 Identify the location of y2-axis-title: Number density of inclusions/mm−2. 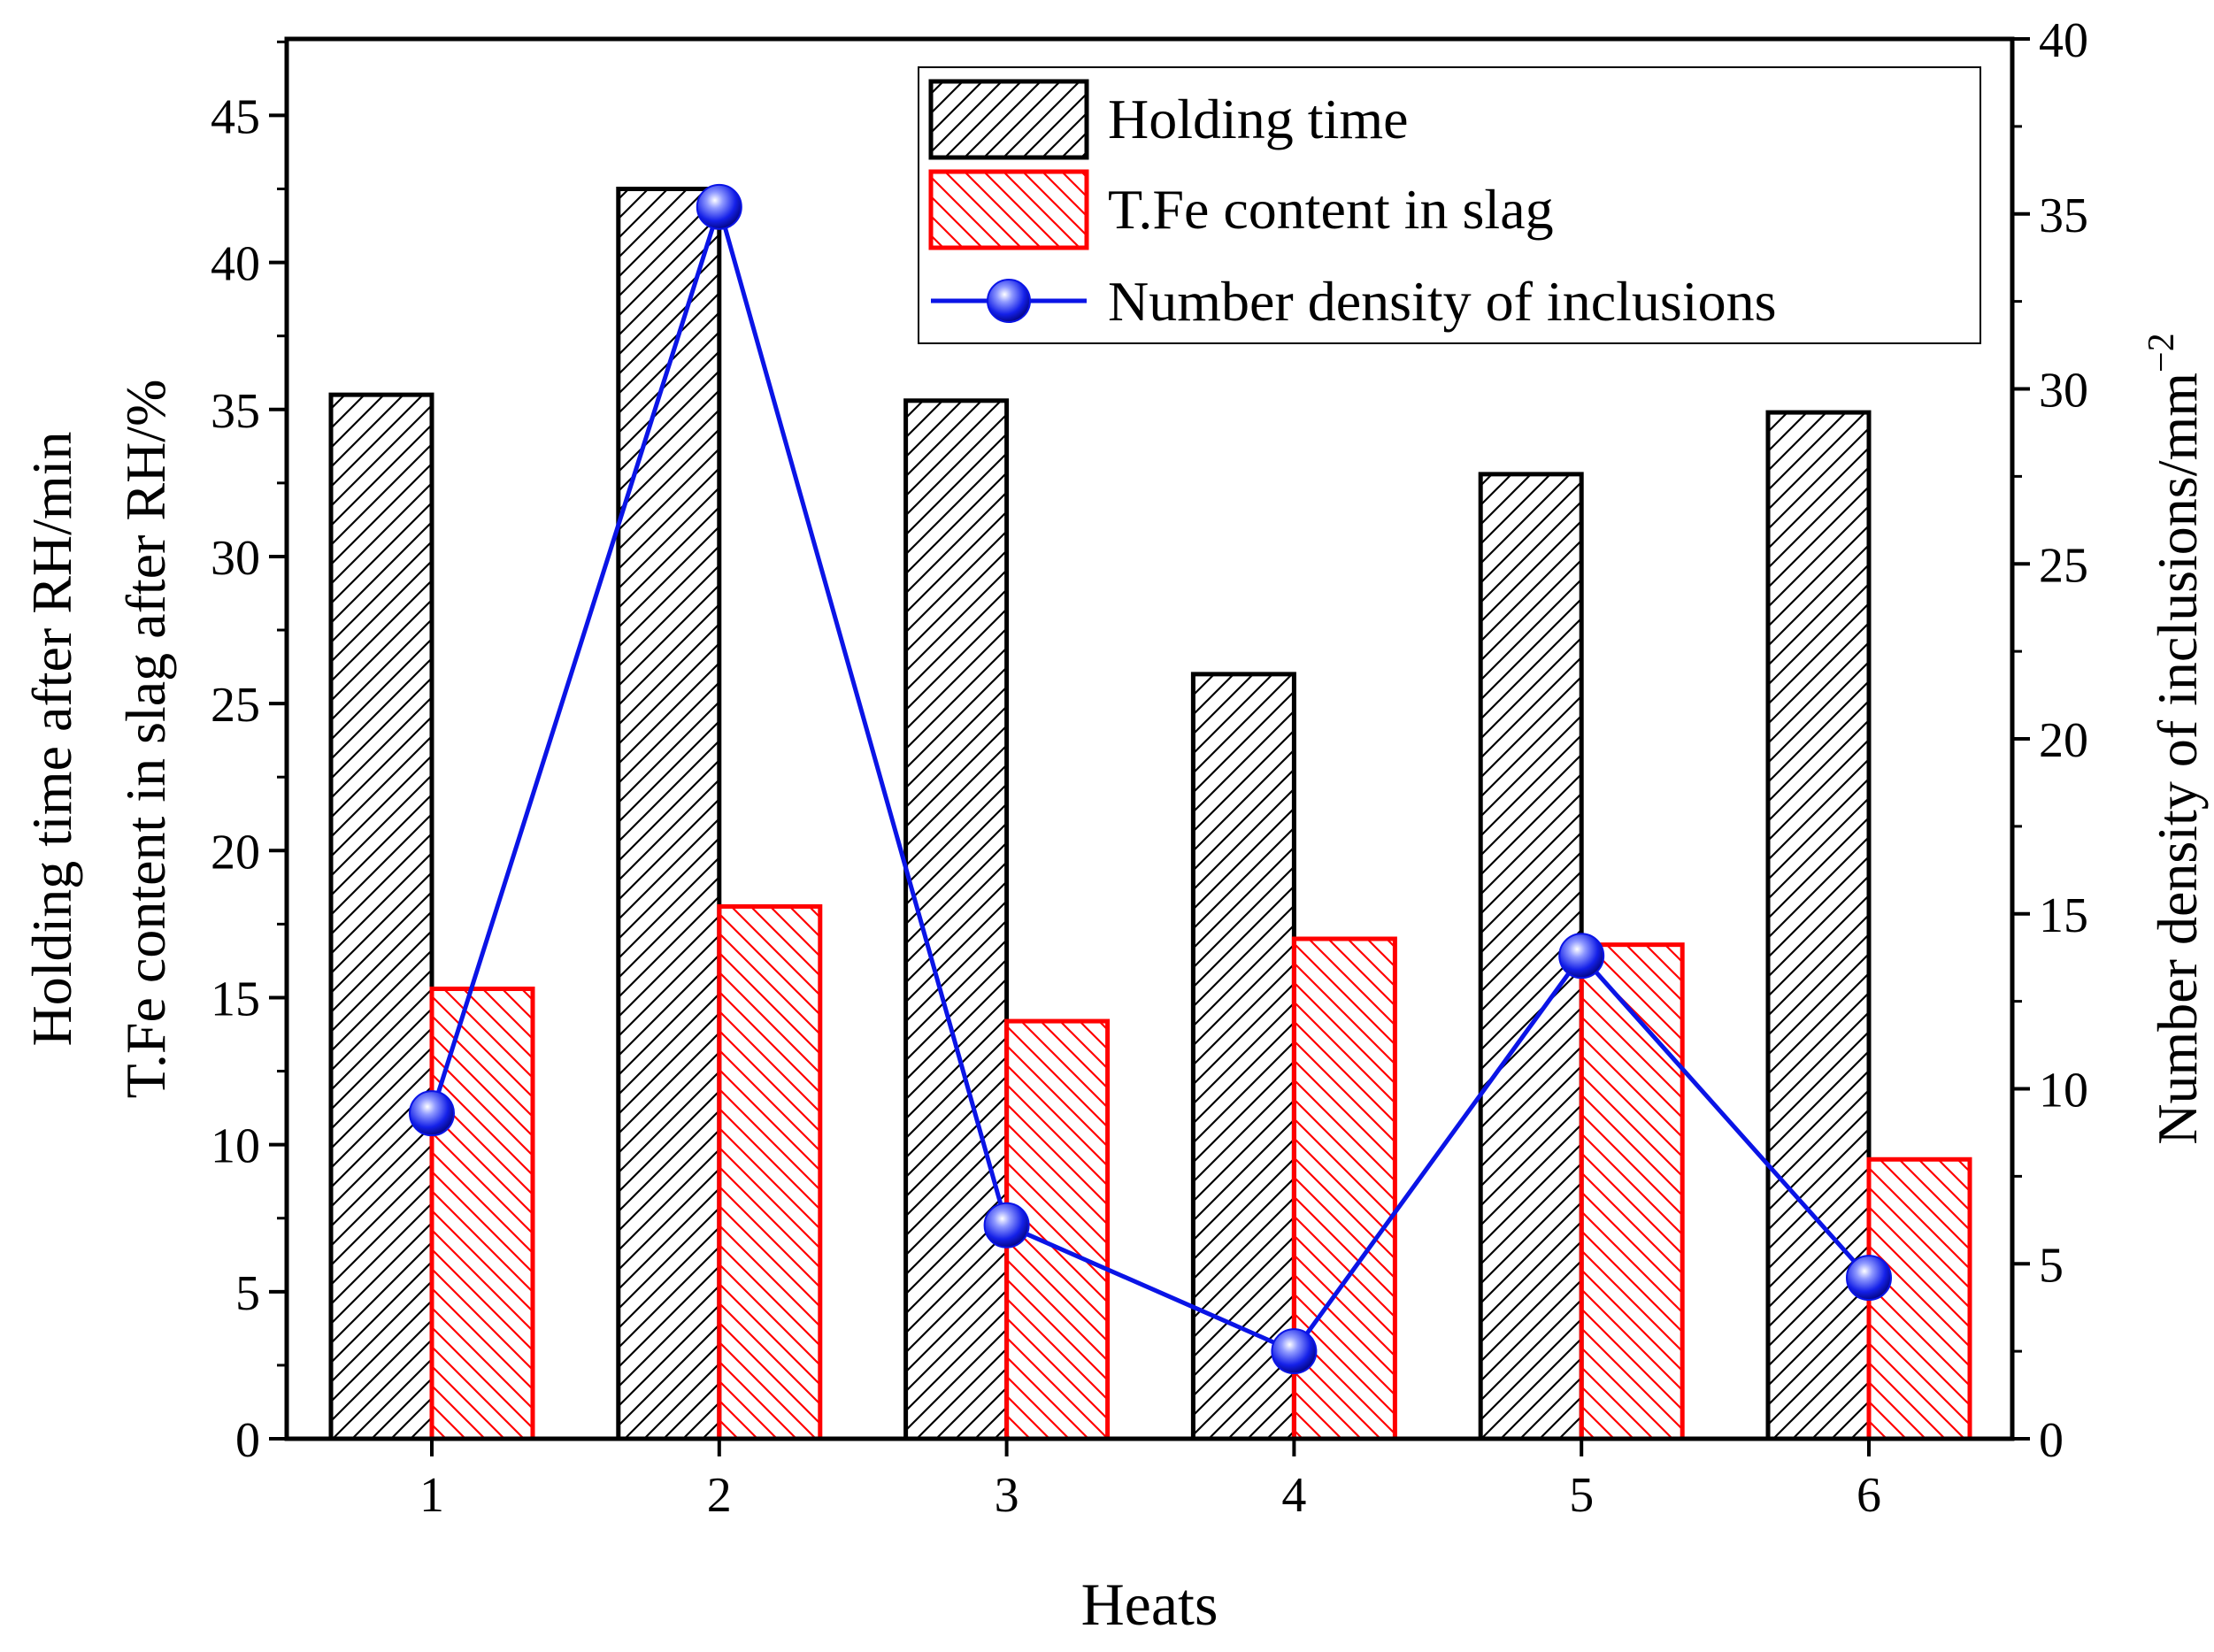
(2175, 739).